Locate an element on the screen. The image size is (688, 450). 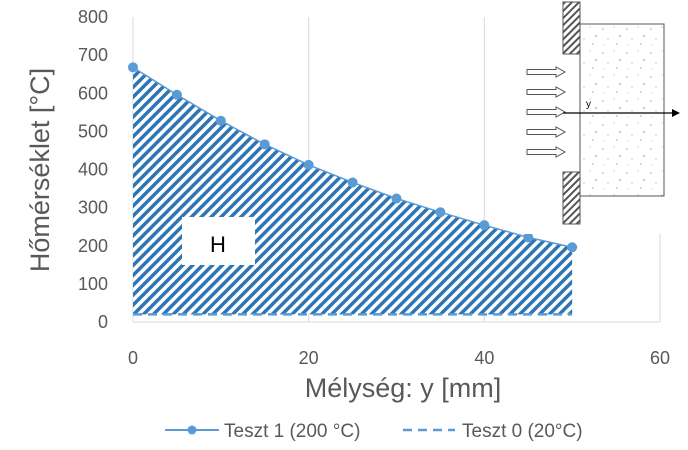
x-axis-title: Mélység: y [mm] is located at coordinates (403, 388).